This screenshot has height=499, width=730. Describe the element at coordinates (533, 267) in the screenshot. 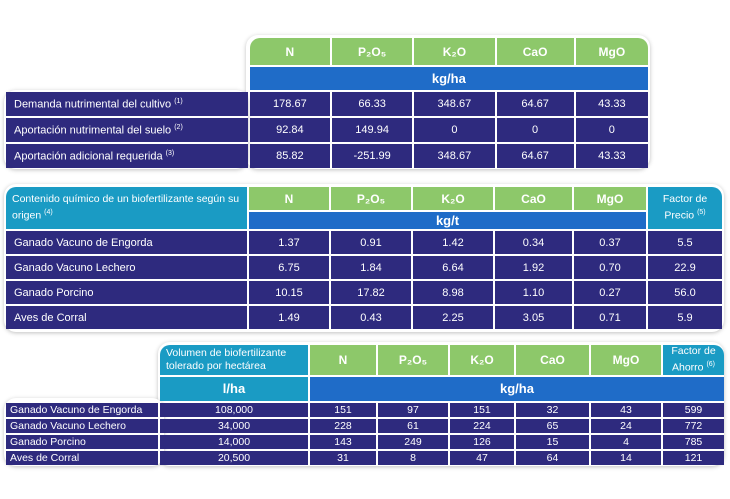

I see `value-cao: 1.92` at that location.